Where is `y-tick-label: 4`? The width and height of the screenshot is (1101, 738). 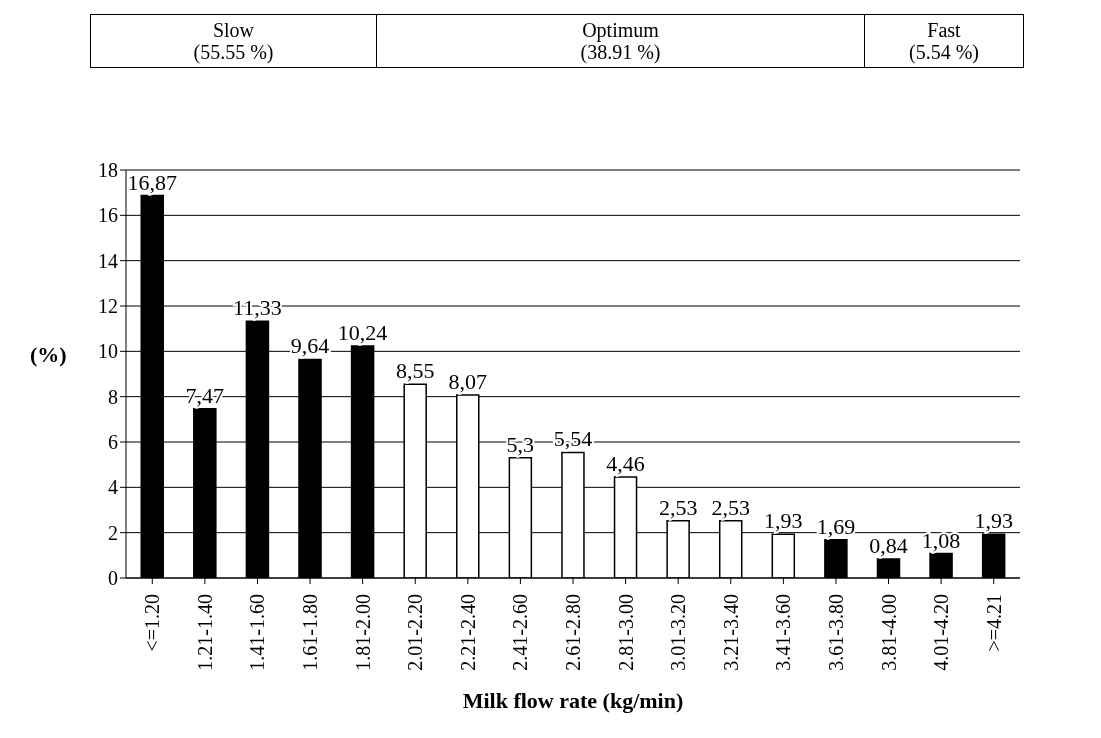 y-tick-label: 4 is located at coordinates (113, 487).